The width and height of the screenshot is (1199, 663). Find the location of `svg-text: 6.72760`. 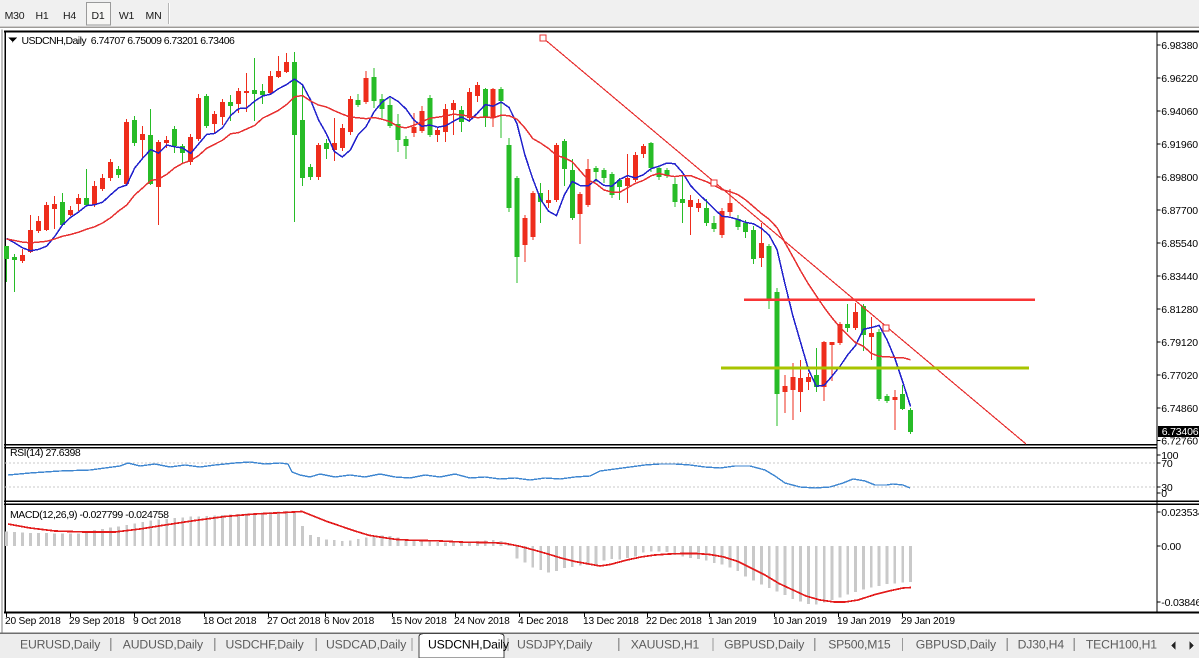

svg-text: 6.72760 is located at coordinates (1179, 441).